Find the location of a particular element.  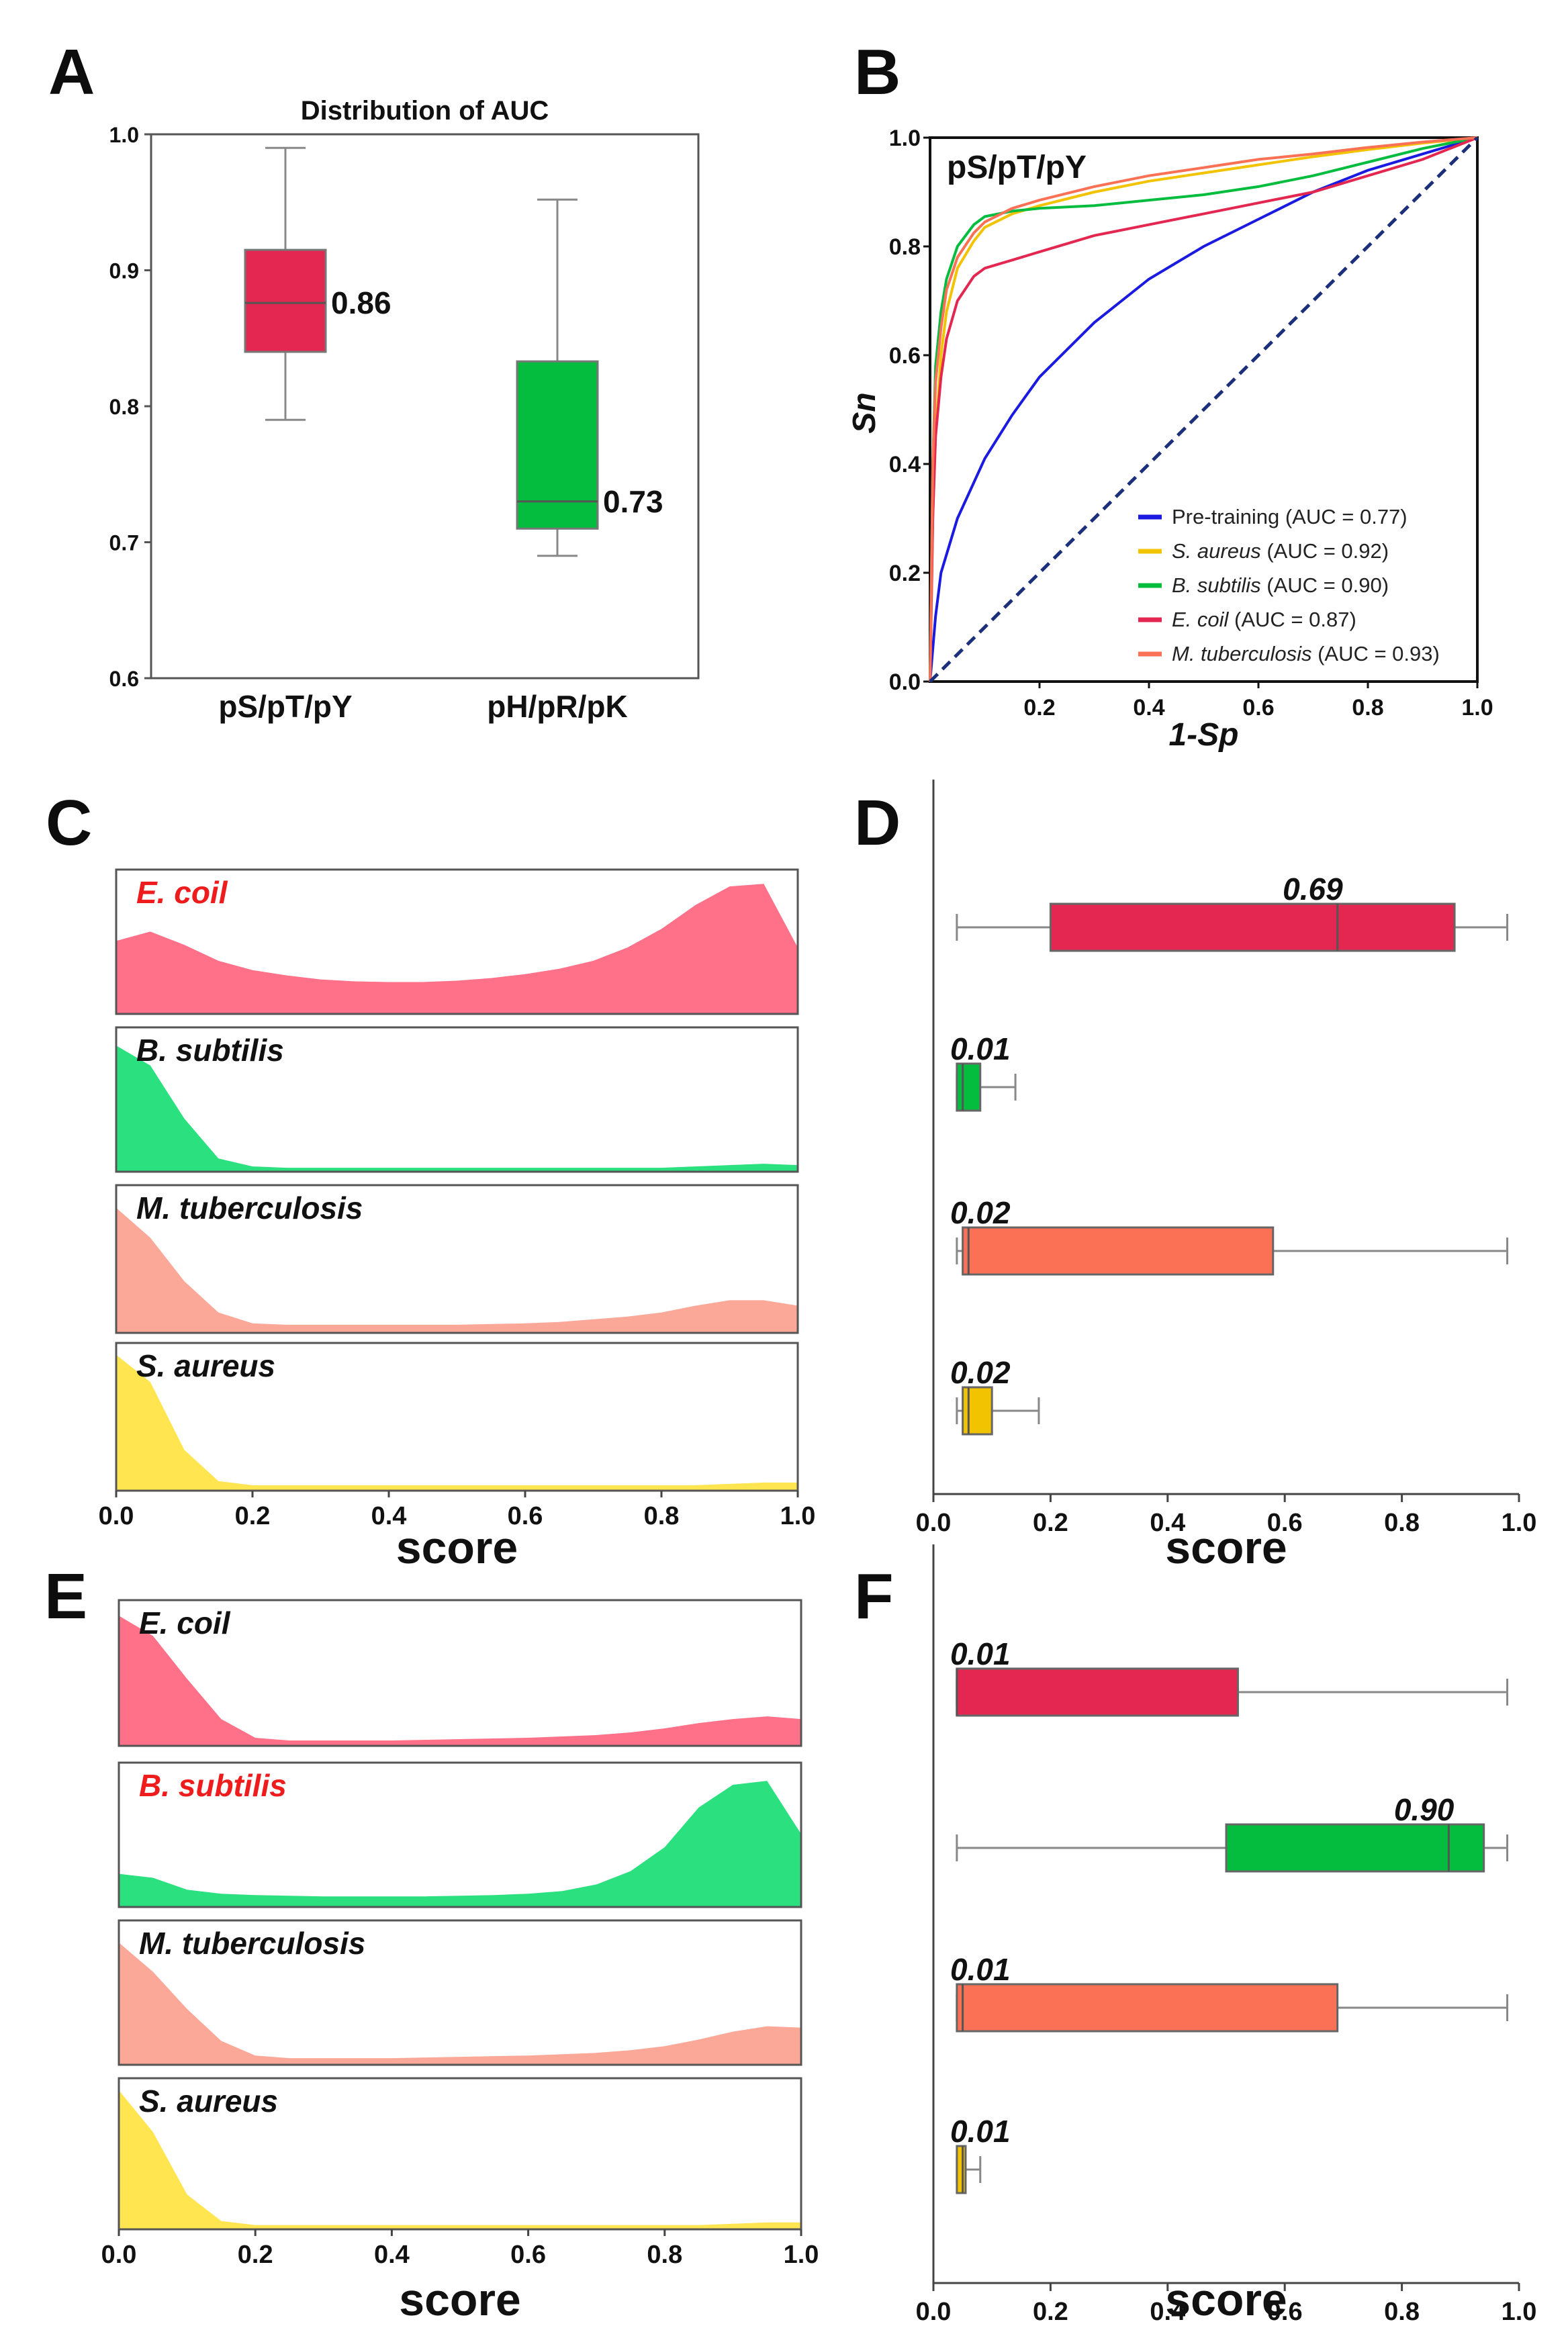

panel-a-ytick-label: 0.7 is located at coordinates (124, 543).